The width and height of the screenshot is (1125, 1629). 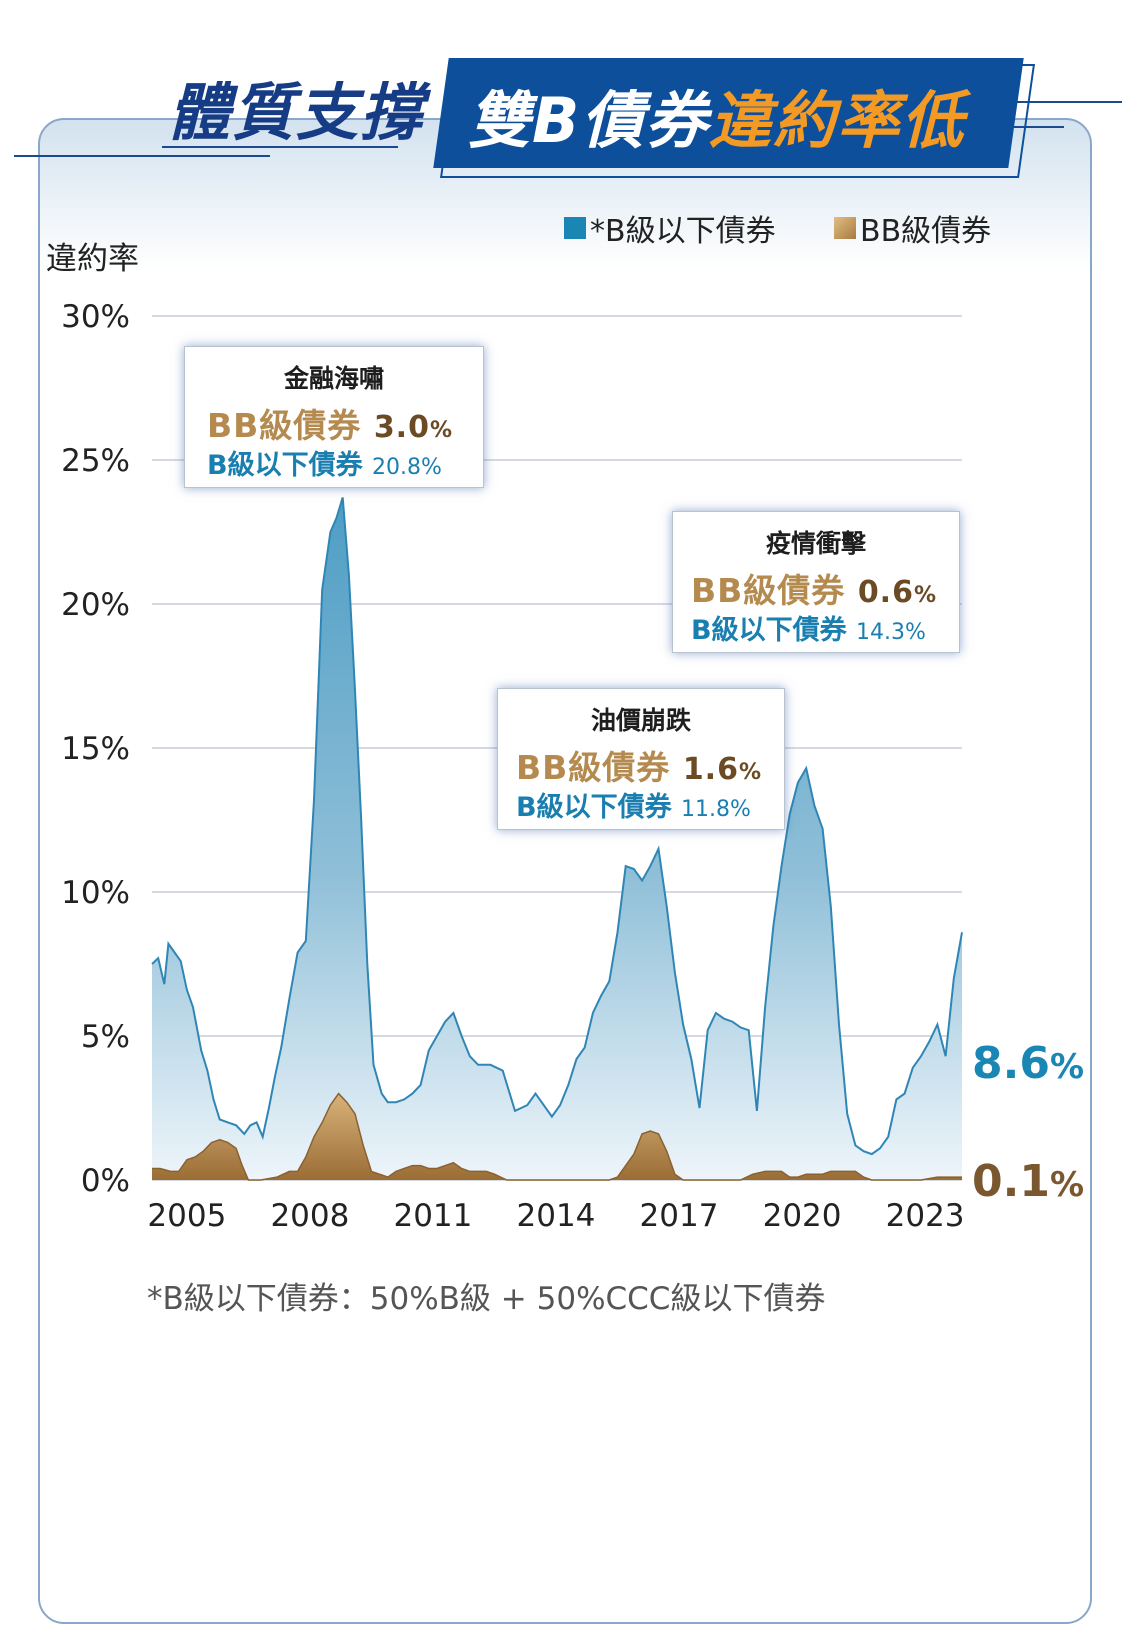 I want to click on legend-bb-swatch, so click(x=845, y=228).